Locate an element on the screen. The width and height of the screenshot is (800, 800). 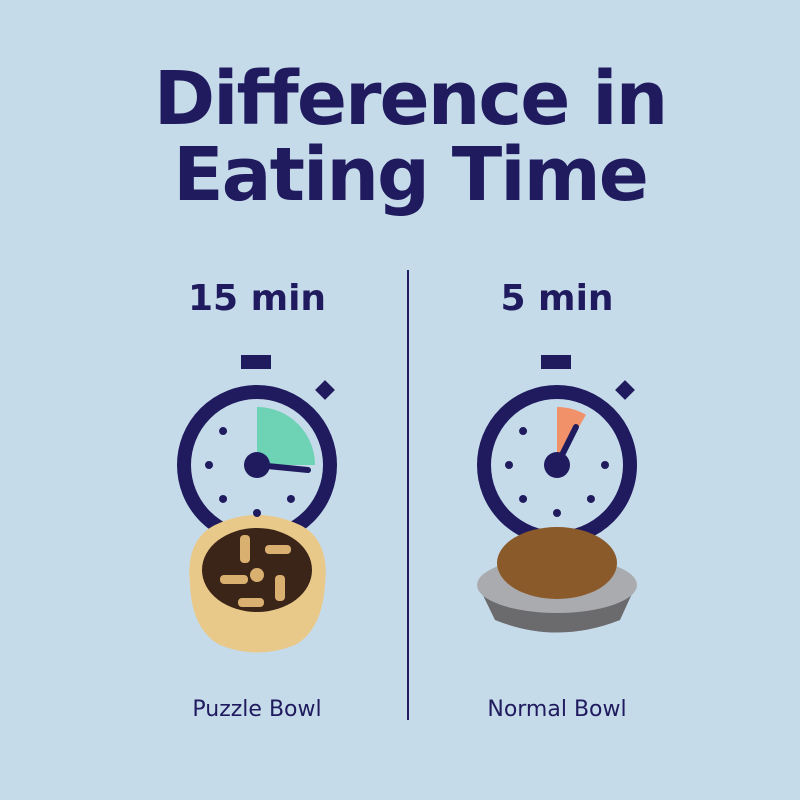
time-wedge is located at coordinates (286, 436).